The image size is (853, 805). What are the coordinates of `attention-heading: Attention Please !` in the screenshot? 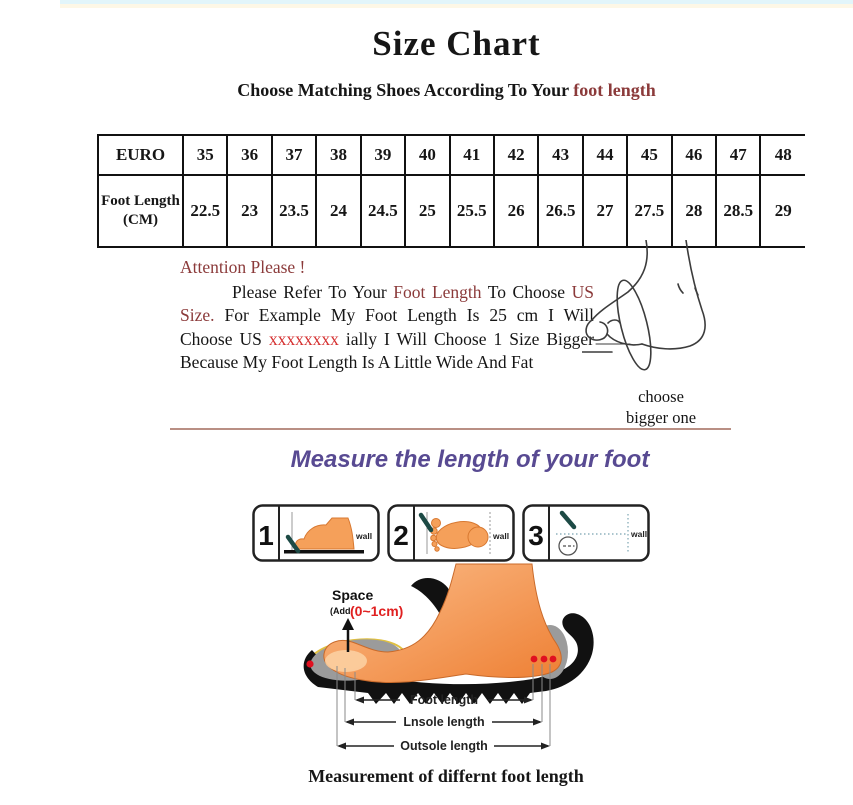 It's located at (243, 267).